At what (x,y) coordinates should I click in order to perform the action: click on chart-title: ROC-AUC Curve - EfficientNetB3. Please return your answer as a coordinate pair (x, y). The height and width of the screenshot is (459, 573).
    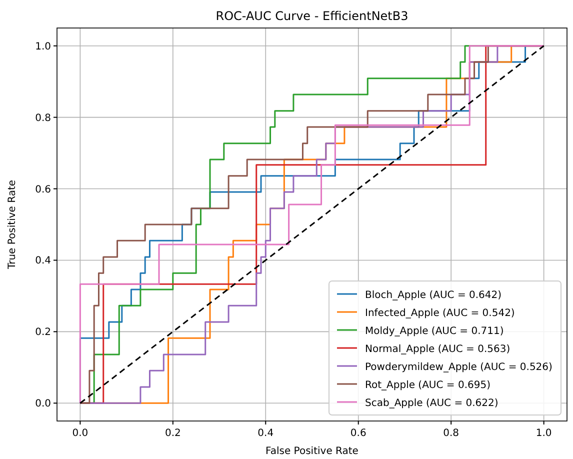
    Looking at the image, I should click on (312, 16).